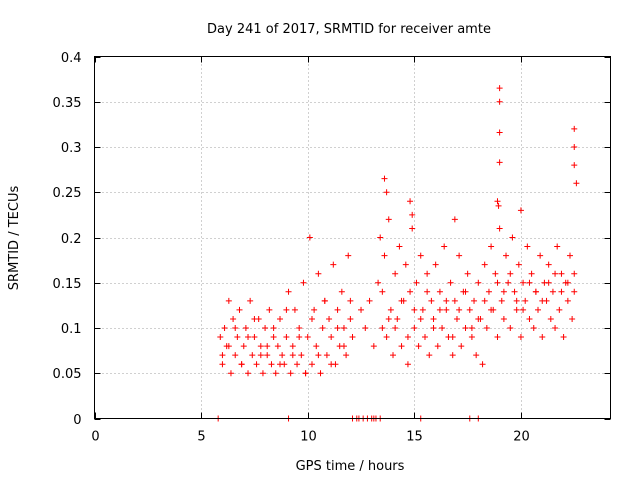  What do you see at coordinates (71, 329) in the screenshot?
I see `y-tick-label: 0.1` at bounding box center [71, 329].